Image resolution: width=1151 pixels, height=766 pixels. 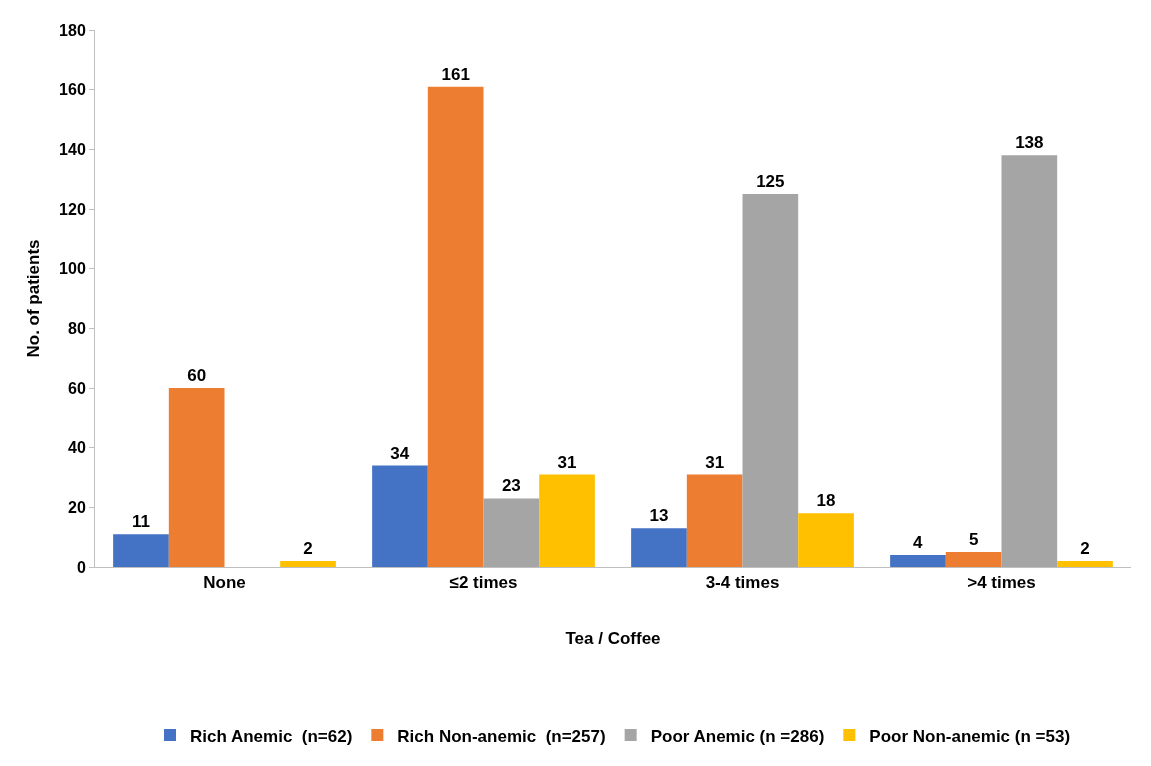 What do you see at coordinates (72, 209) in the screenshot?
I see `y-tick-label: 120` at bounding box center [72, 209].